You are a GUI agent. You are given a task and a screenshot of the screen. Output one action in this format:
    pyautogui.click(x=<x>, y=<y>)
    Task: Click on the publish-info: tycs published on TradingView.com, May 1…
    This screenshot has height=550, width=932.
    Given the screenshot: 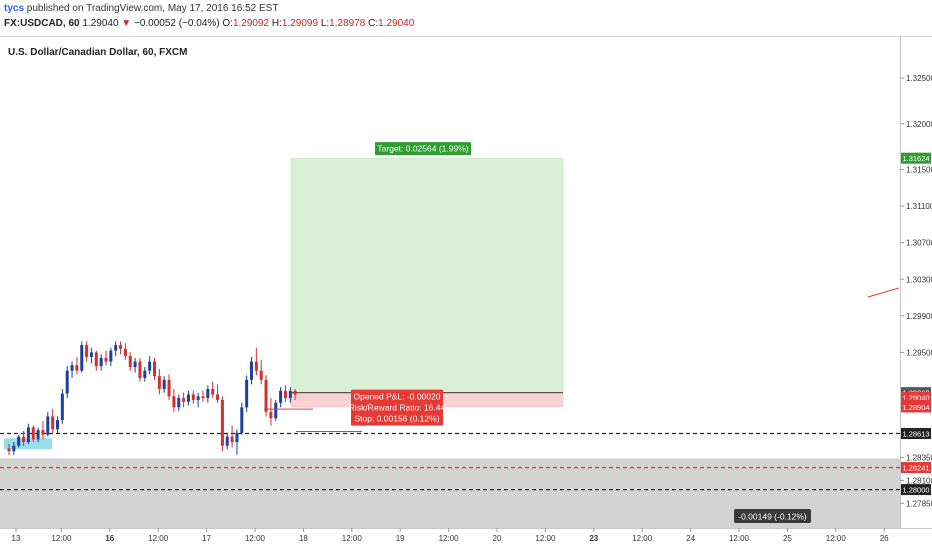 What is the action you would take?
    pyautogui.click(x=141, y=8)
    